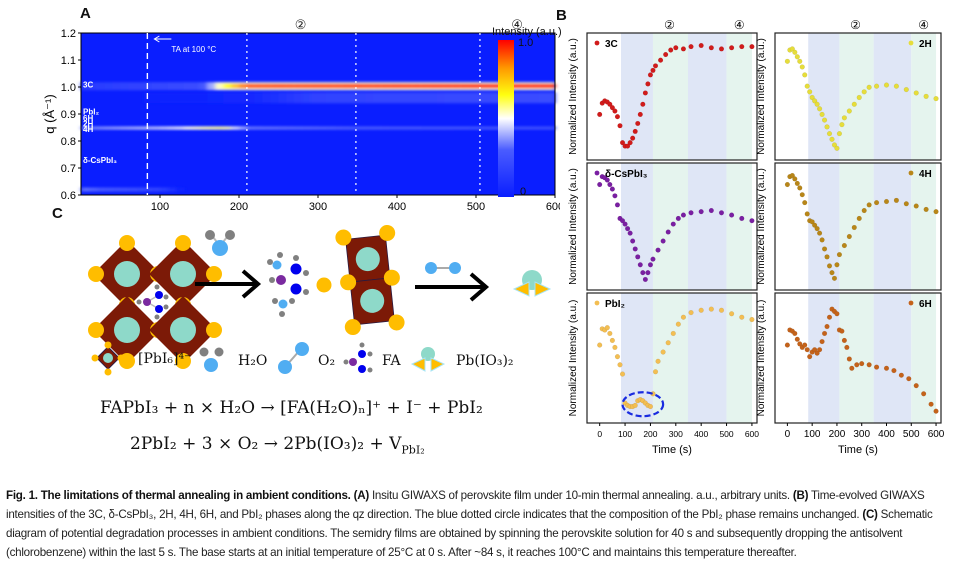  Describe the element at coordinates (676, 434) in the screenshot. I see `x-tick-label: 300` at that location.